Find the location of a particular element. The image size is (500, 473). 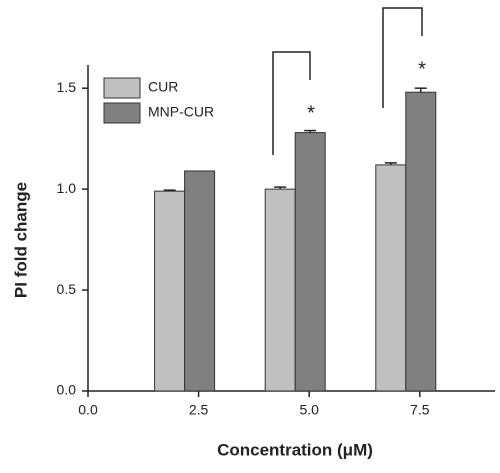

legend-label: CUR is located at coordinates (163, 87).